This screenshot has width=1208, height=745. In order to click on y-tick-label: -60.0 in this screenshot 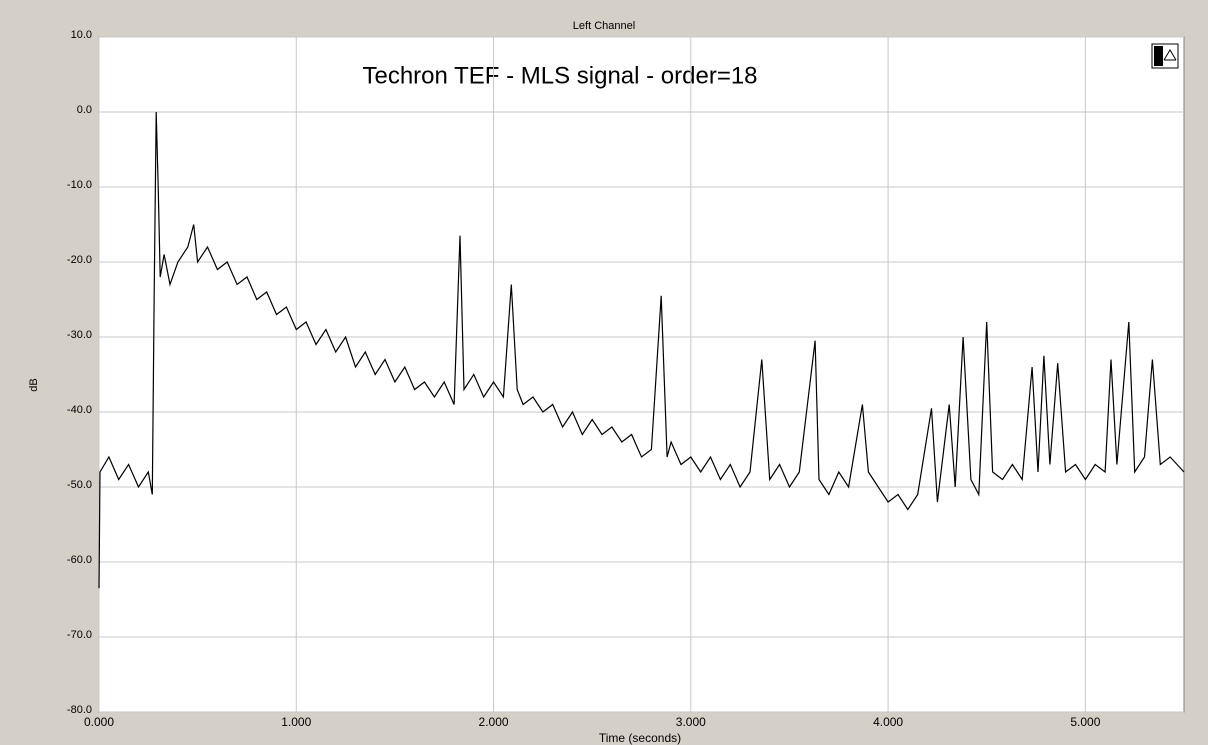, I will do `click(79, 560)`.